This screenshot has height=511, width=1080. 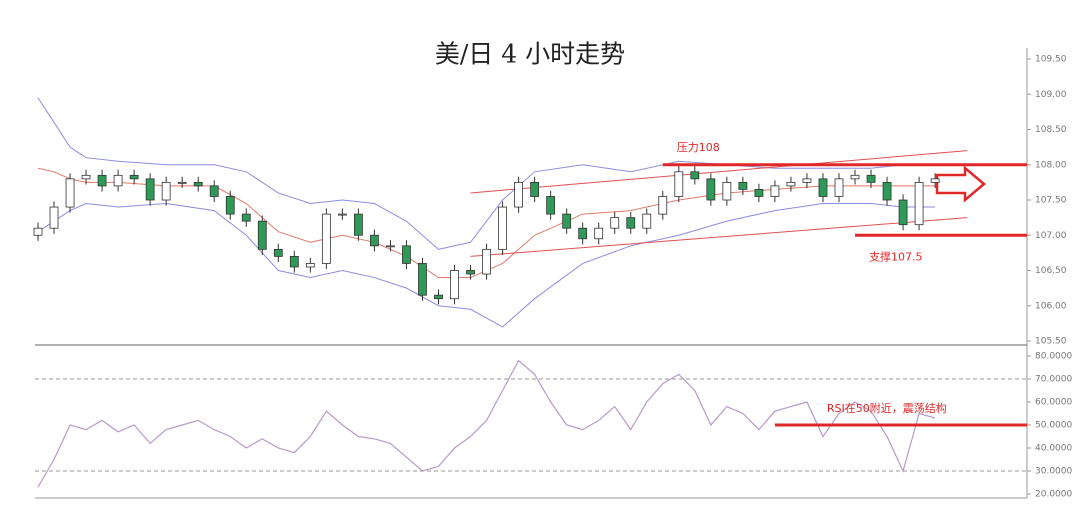 I want to click on y-tick-label: 40.0000, so click(x=1053, y=449).